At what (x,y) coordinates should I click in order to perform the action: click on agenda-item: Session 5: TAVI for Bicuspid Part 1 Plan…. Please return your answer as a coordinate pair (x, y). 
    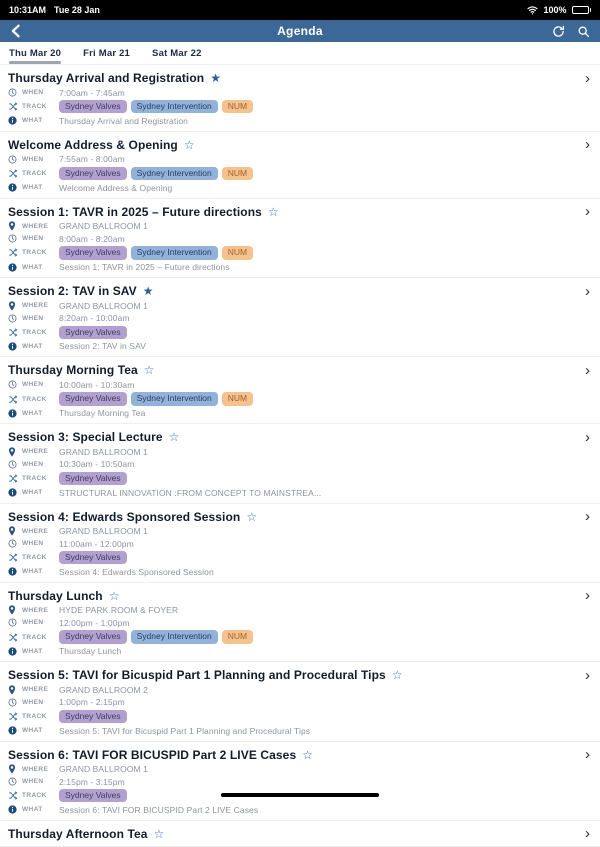
    Looking at the image, I should click on (300, 702).